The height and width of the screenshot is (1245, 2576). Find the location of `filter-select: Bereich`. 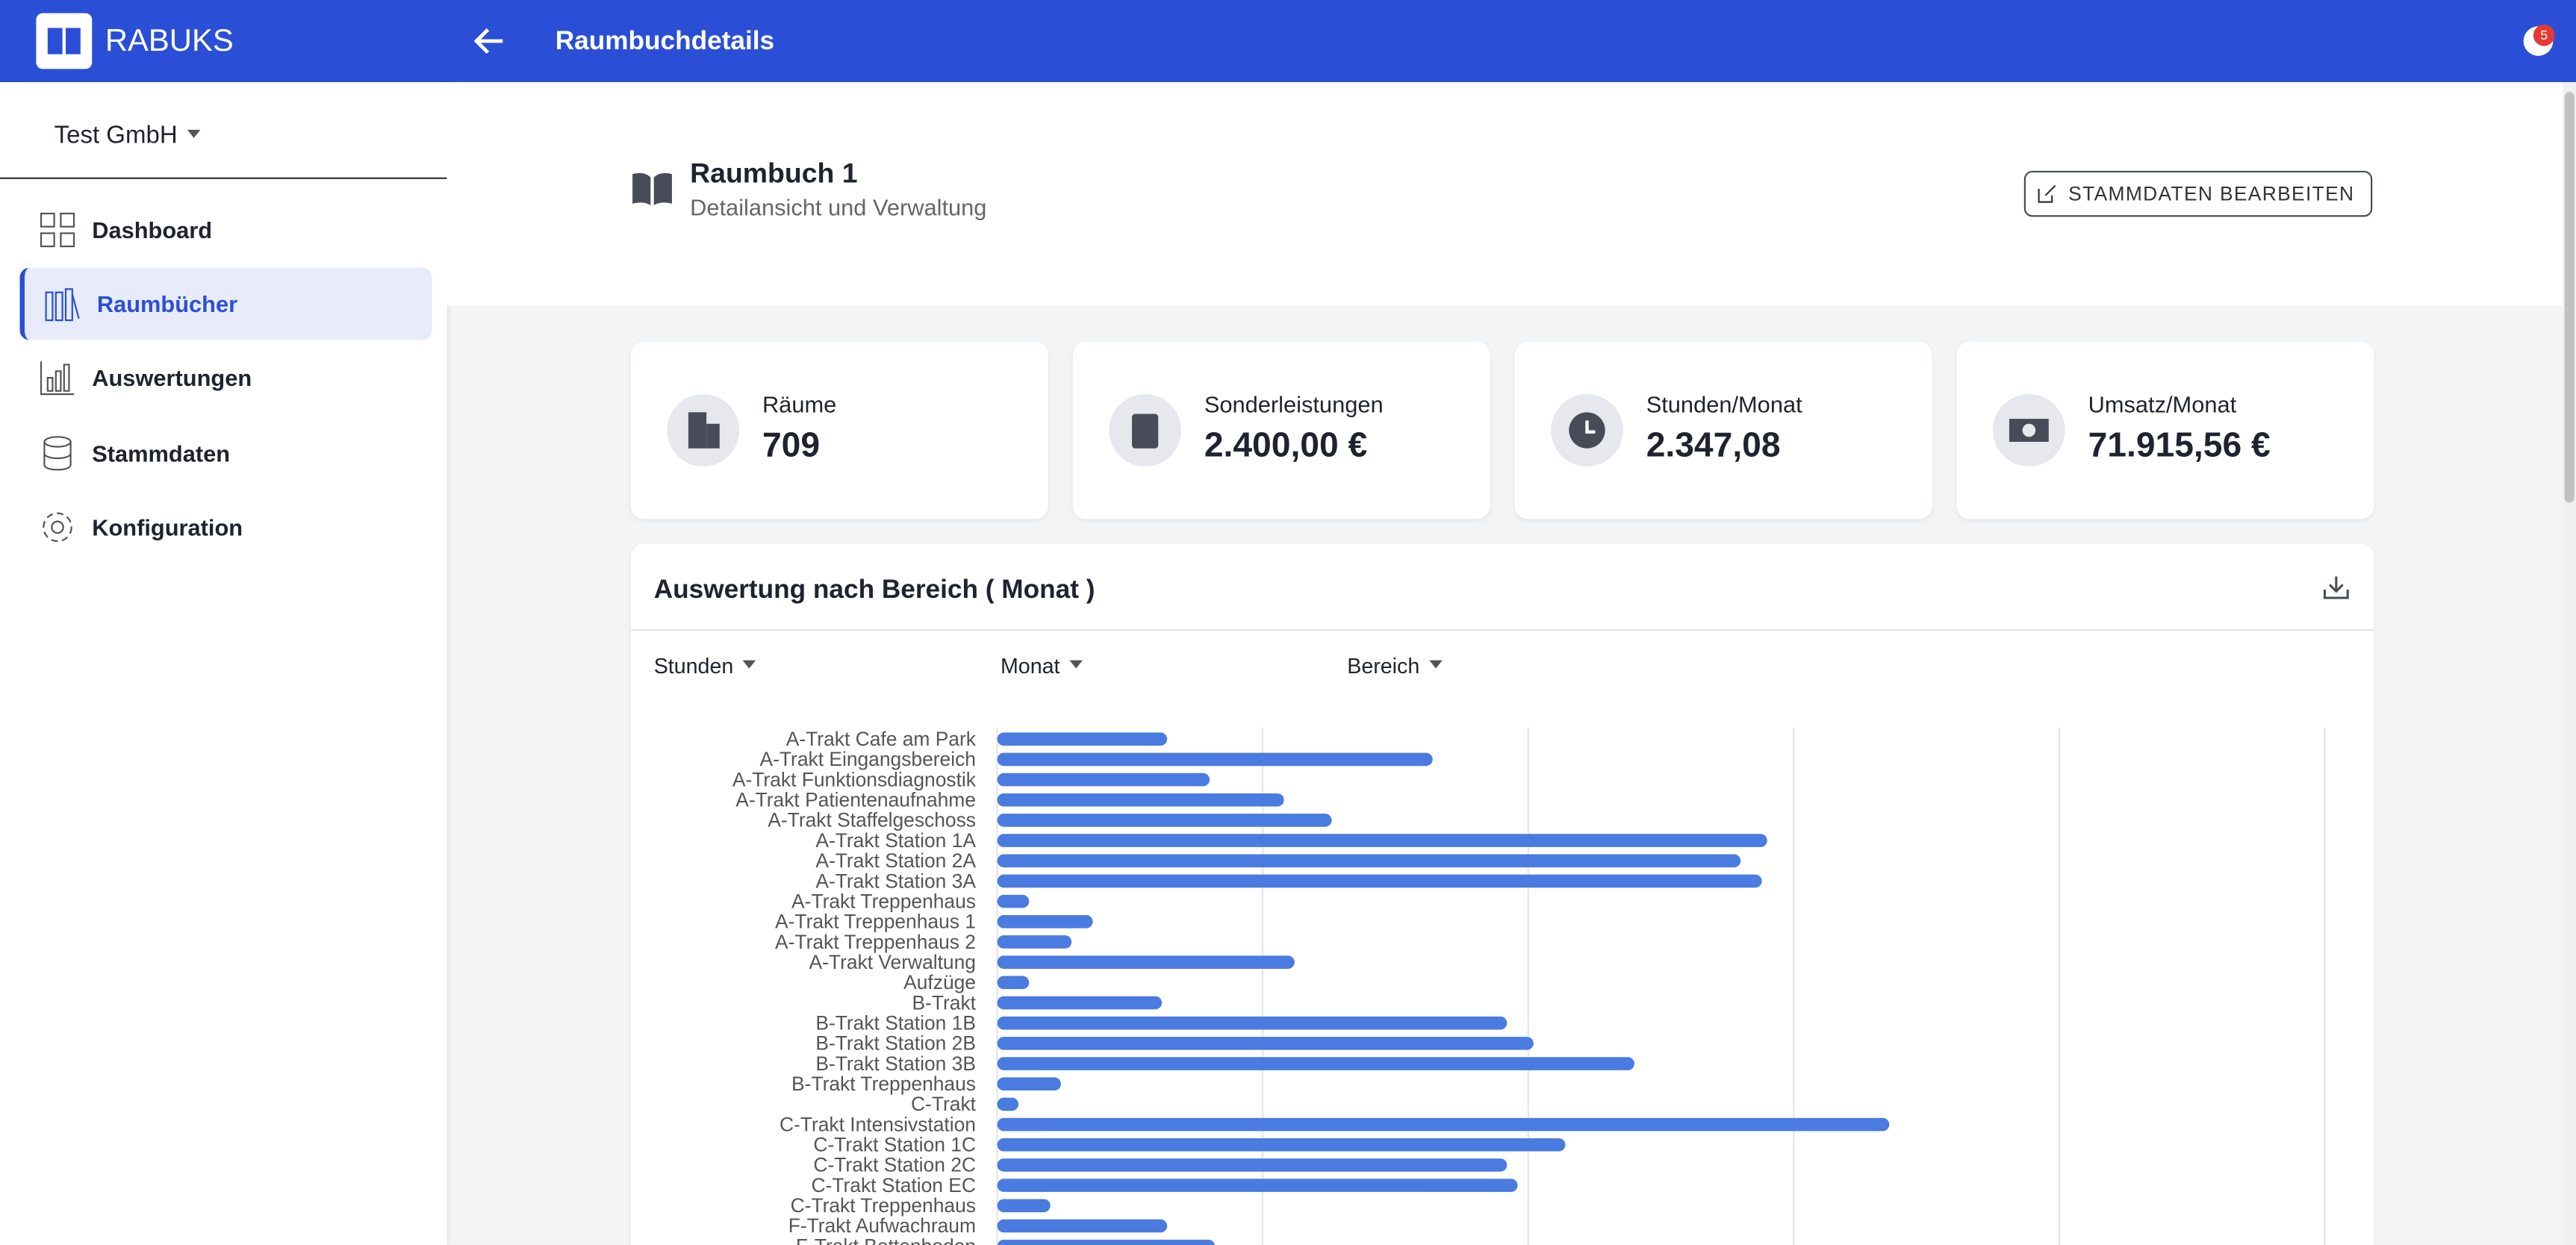

filter-select: Bereich is located at coordinates (1395, 666).